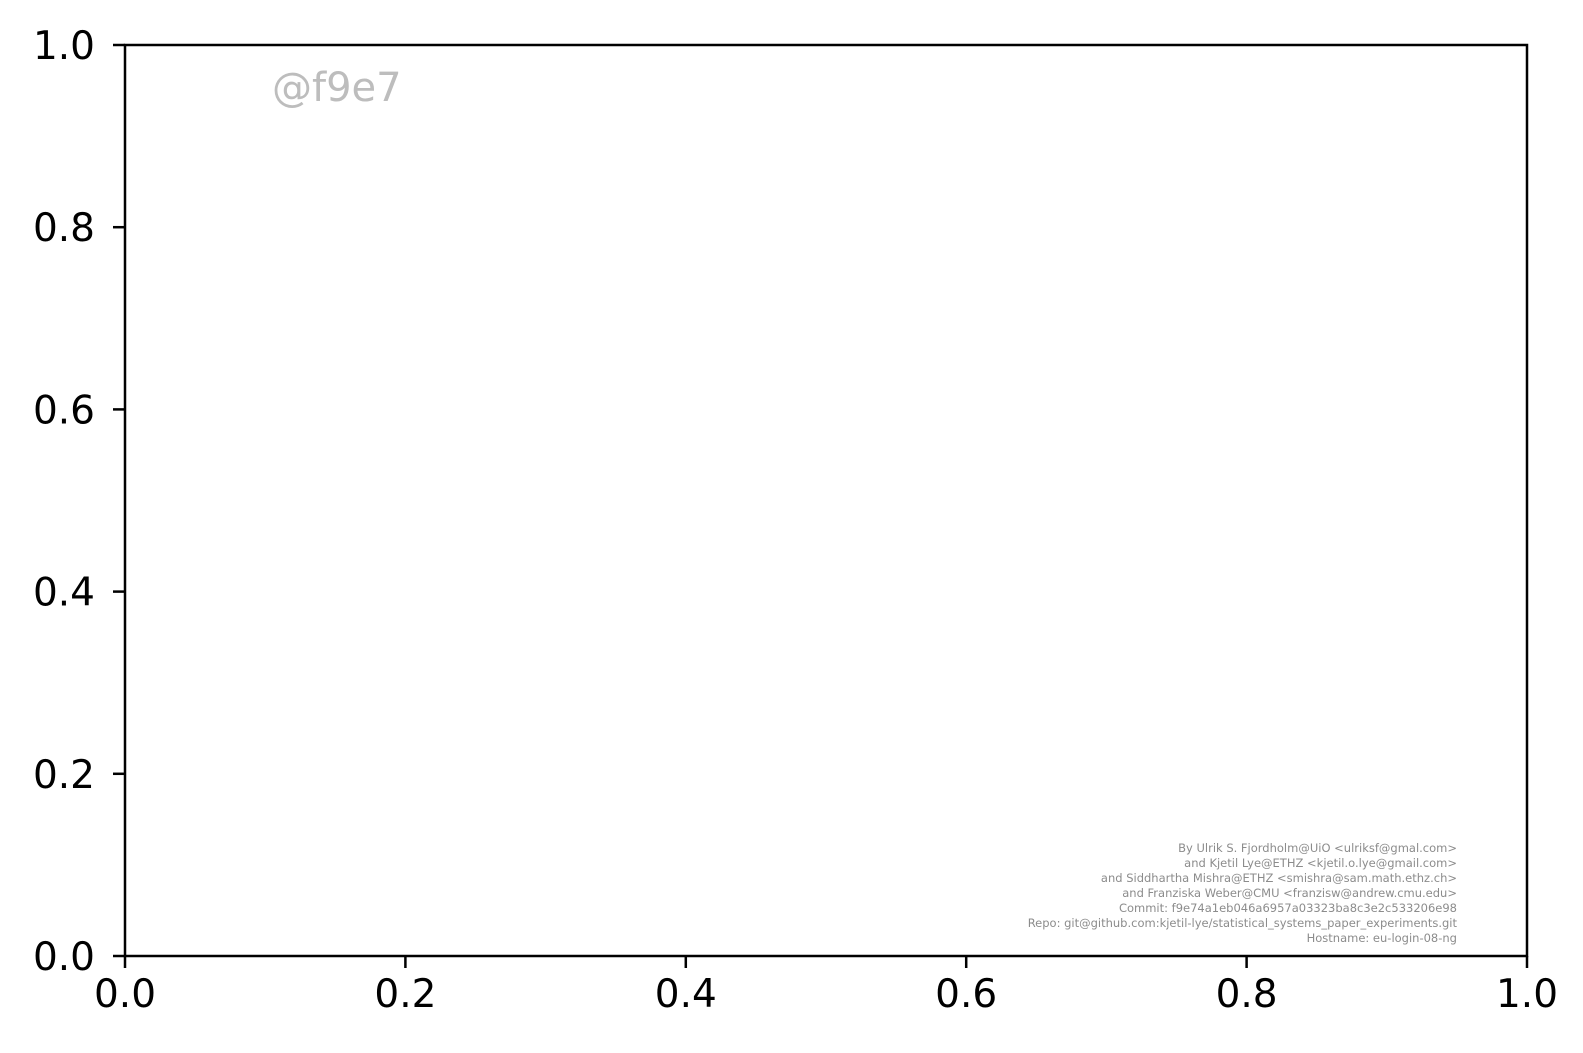  I want to click on credit-line: Hostname: eu-login-08-ng, so click(1382, 938).